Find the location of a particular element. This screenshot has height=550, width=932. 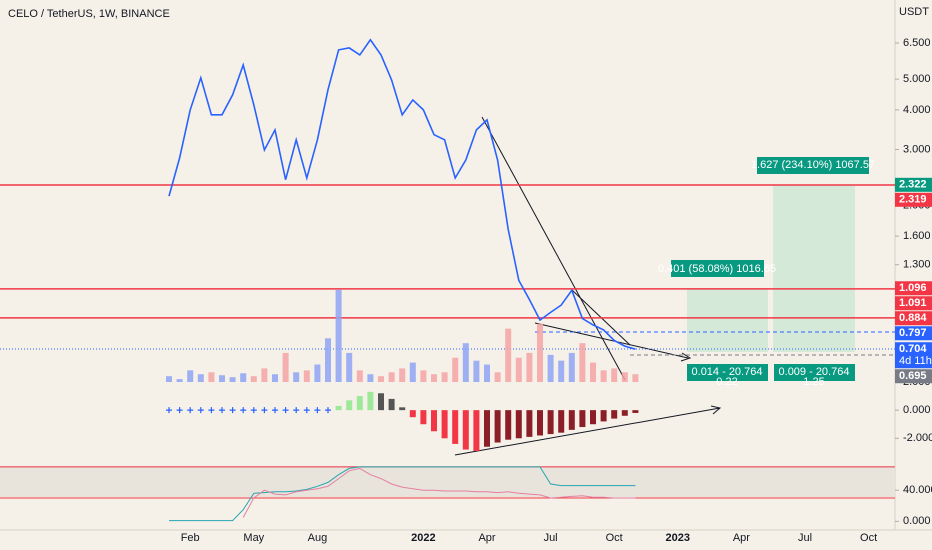

x-tick-label: Feb is located at coordinates (190, 538).